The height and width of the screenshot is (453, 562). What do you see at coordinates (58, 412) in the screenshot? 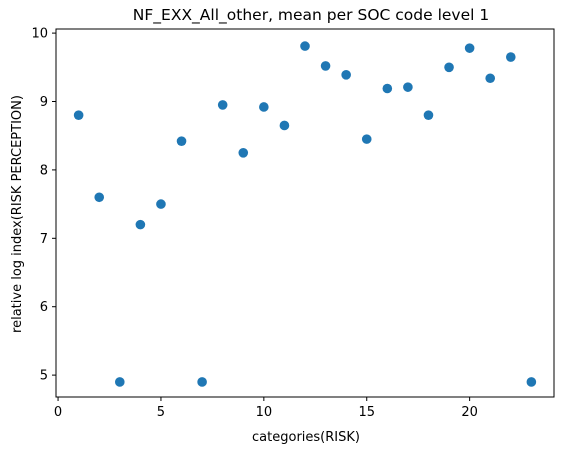
I see `x-tick-label: 0` at bounding box center [58, 412].